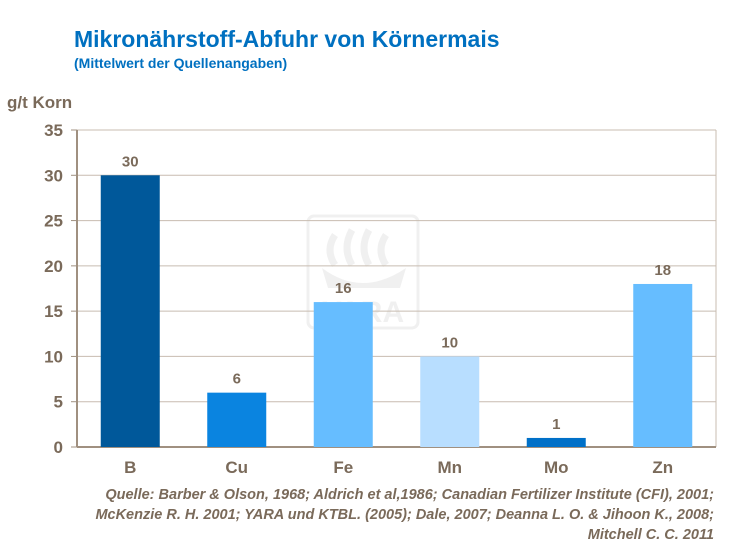  What do you see at coordinates (58, 402) in the screenshot?
I see `y-tick-label: 5` at bounding box center [58, 402].